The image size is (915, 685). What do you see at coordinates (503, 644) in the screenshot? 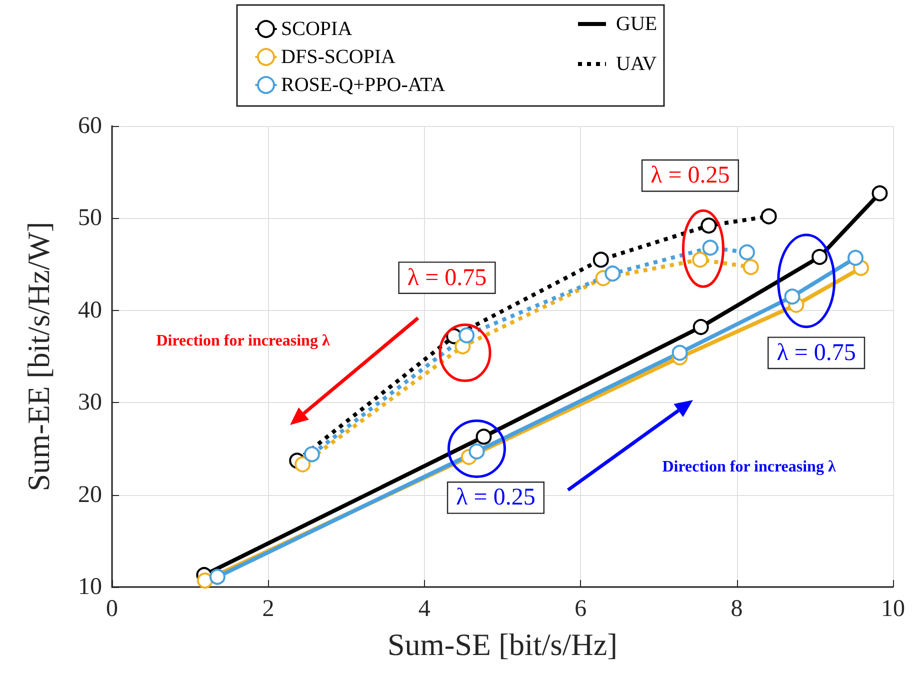
I see `x-axis-title: Sum-SE [bit/s/Hz]` at bounding box center [503, 644].